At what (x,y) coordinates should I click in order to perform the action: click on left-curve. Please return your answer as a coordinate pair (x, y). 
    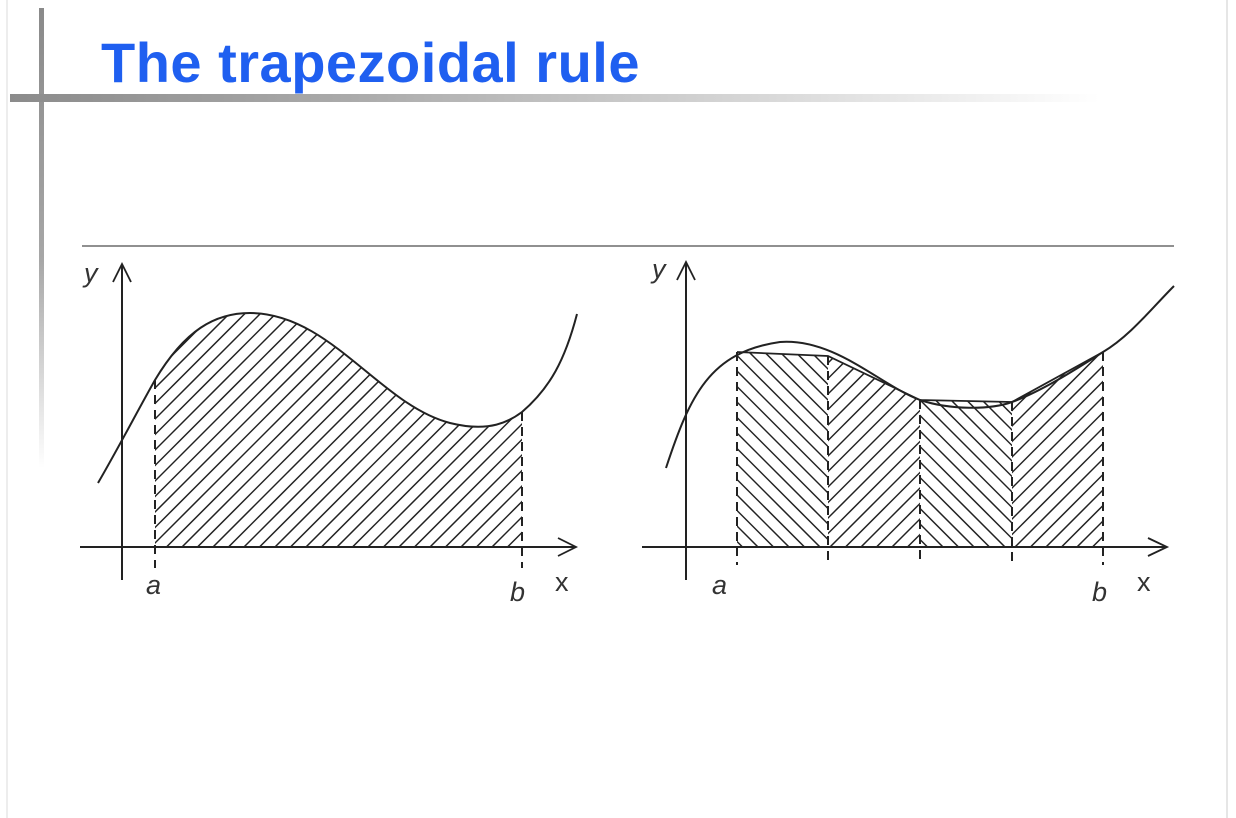
    Looking at the image, I should click on (337, 397).